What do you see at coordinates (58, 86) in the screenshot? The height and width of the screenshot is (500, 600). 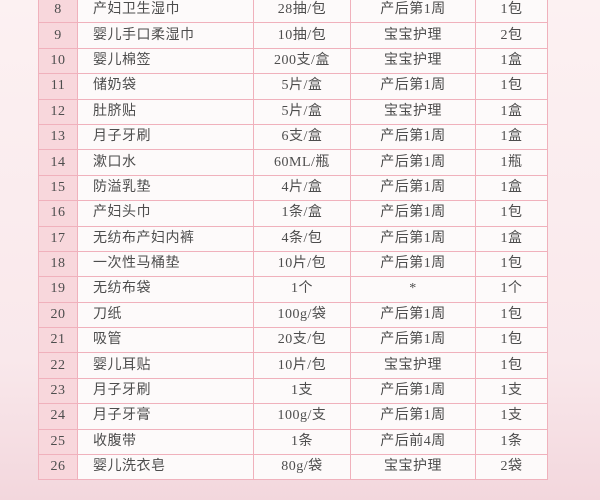 I see `row-index-cell: 11` at bounding box center [58, 86].